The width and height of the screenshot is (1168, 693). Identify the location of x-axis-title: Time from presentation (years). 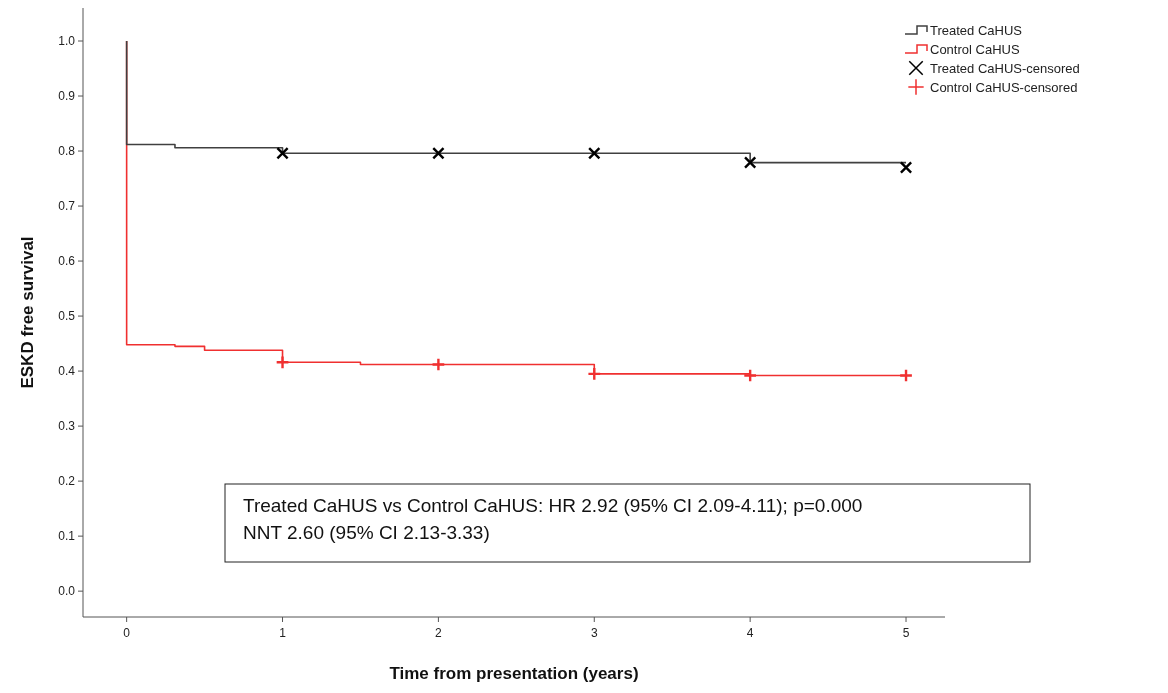
(514, 673).